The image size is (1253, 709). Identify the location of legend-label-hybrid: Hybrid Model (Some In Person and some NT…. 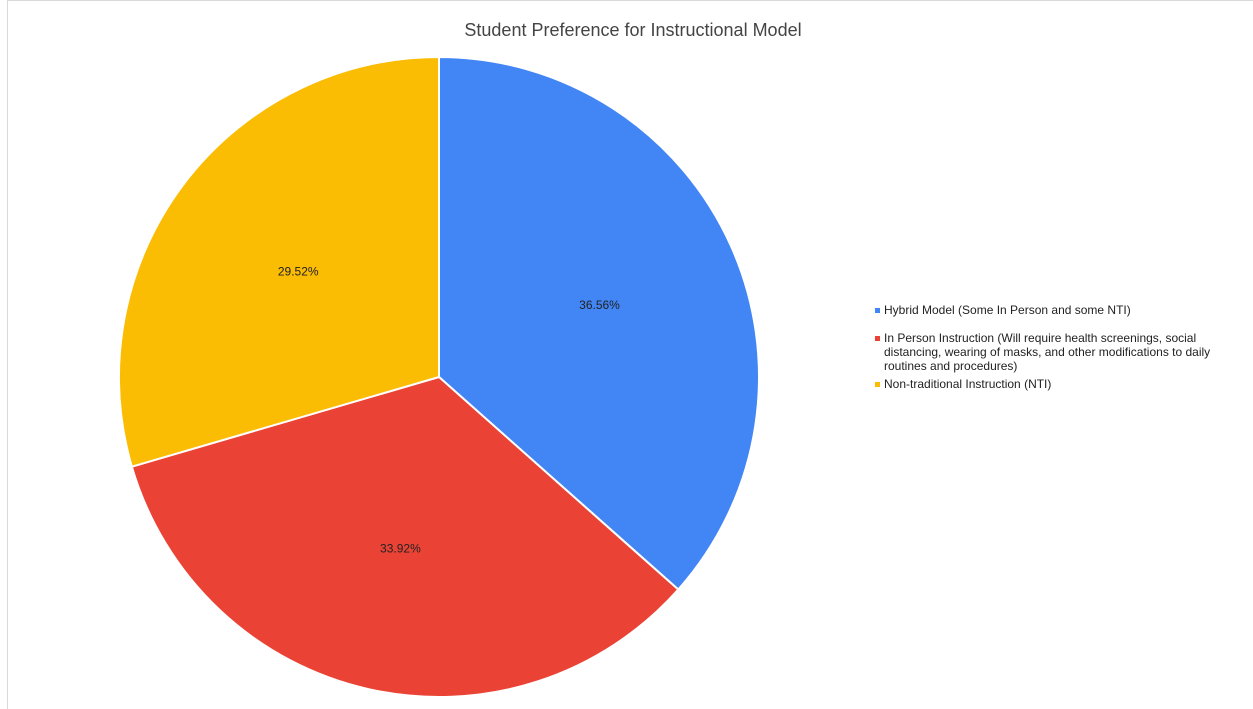
(1007, 310).